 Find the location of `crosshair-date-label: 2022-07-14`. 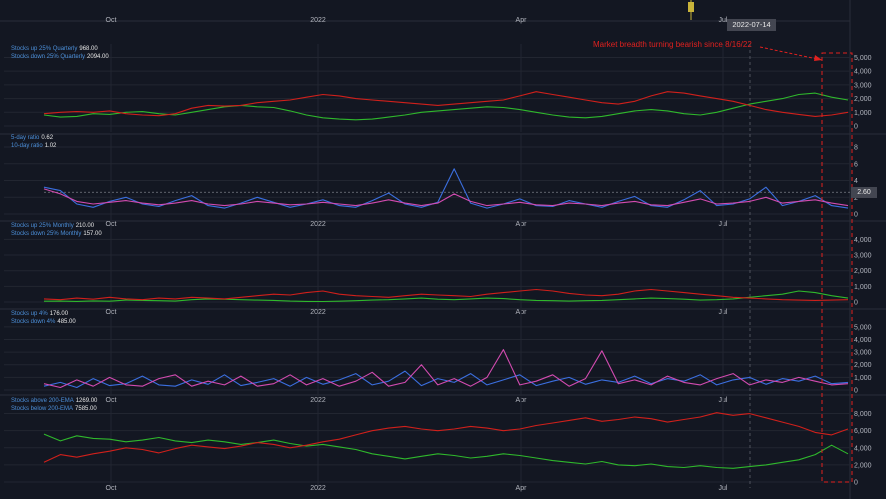

crosshair-date-label: 2022-07-14 is located at coordinates (751, 25).